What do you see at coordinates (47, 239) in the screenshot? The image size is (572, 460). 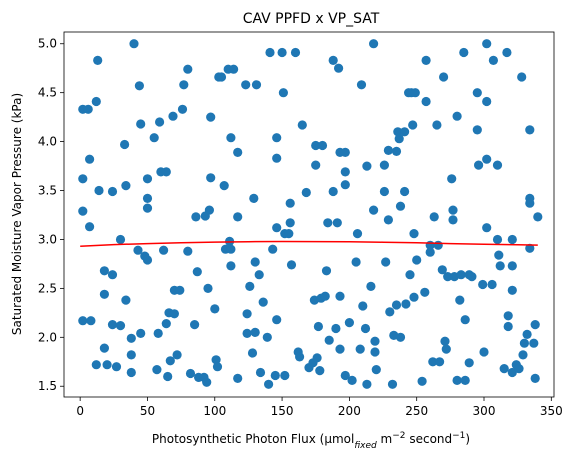 I see `y-tick-label: 3.0` at bounding box center [47, 239].